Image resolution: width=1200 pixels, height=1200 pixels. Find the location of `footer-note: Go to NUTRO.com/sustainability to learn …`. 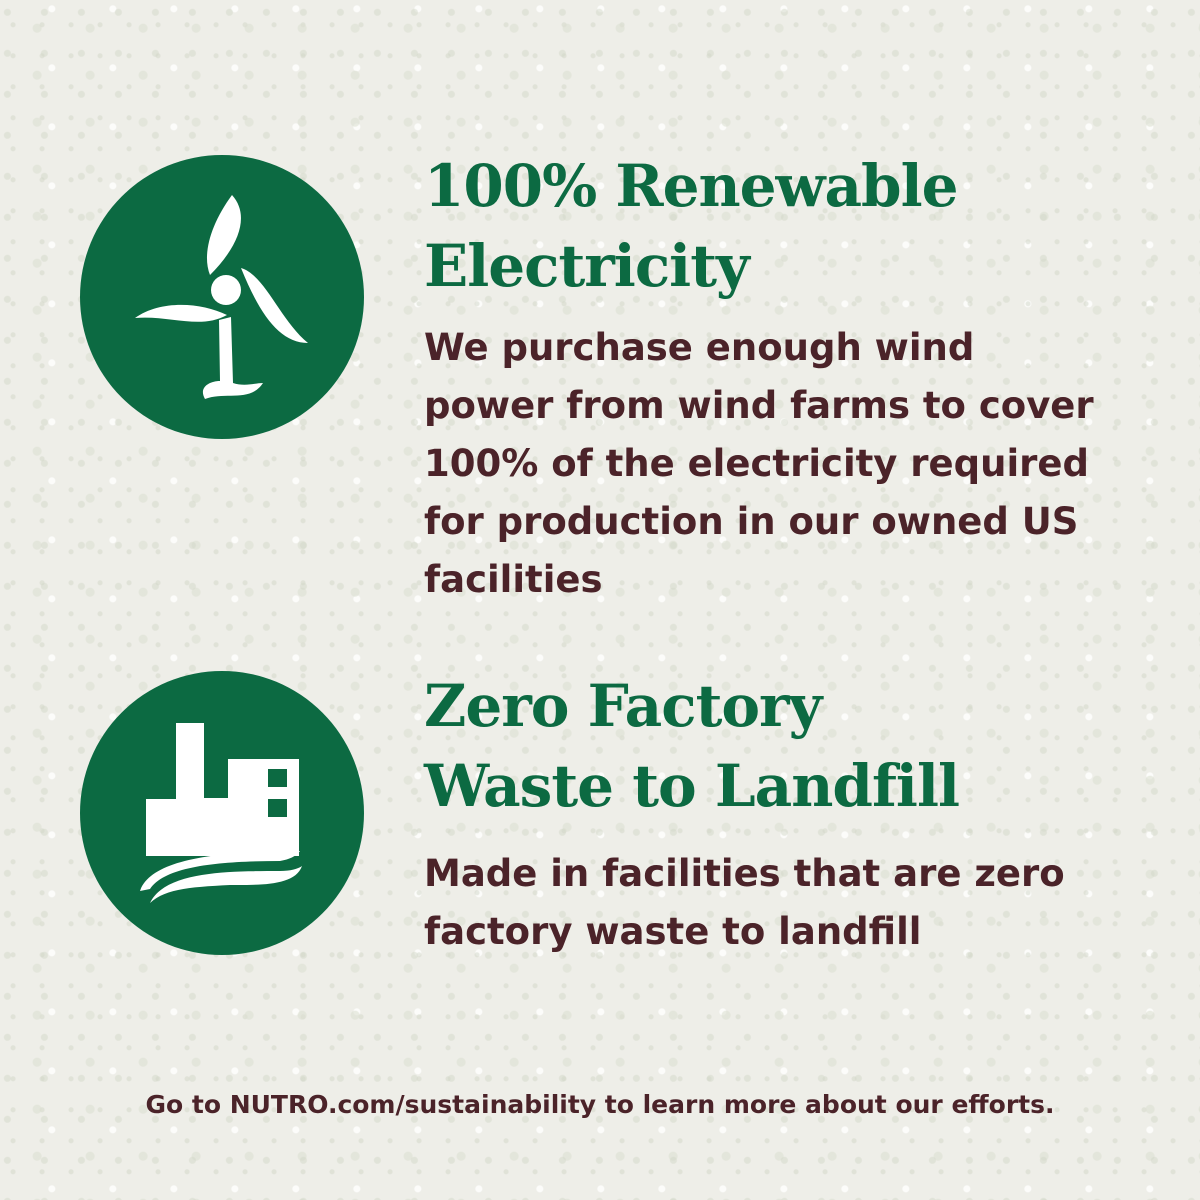

footer-note: Go to NUTRO.com/sustainability to learn … is located at coordinates (600, 1104).